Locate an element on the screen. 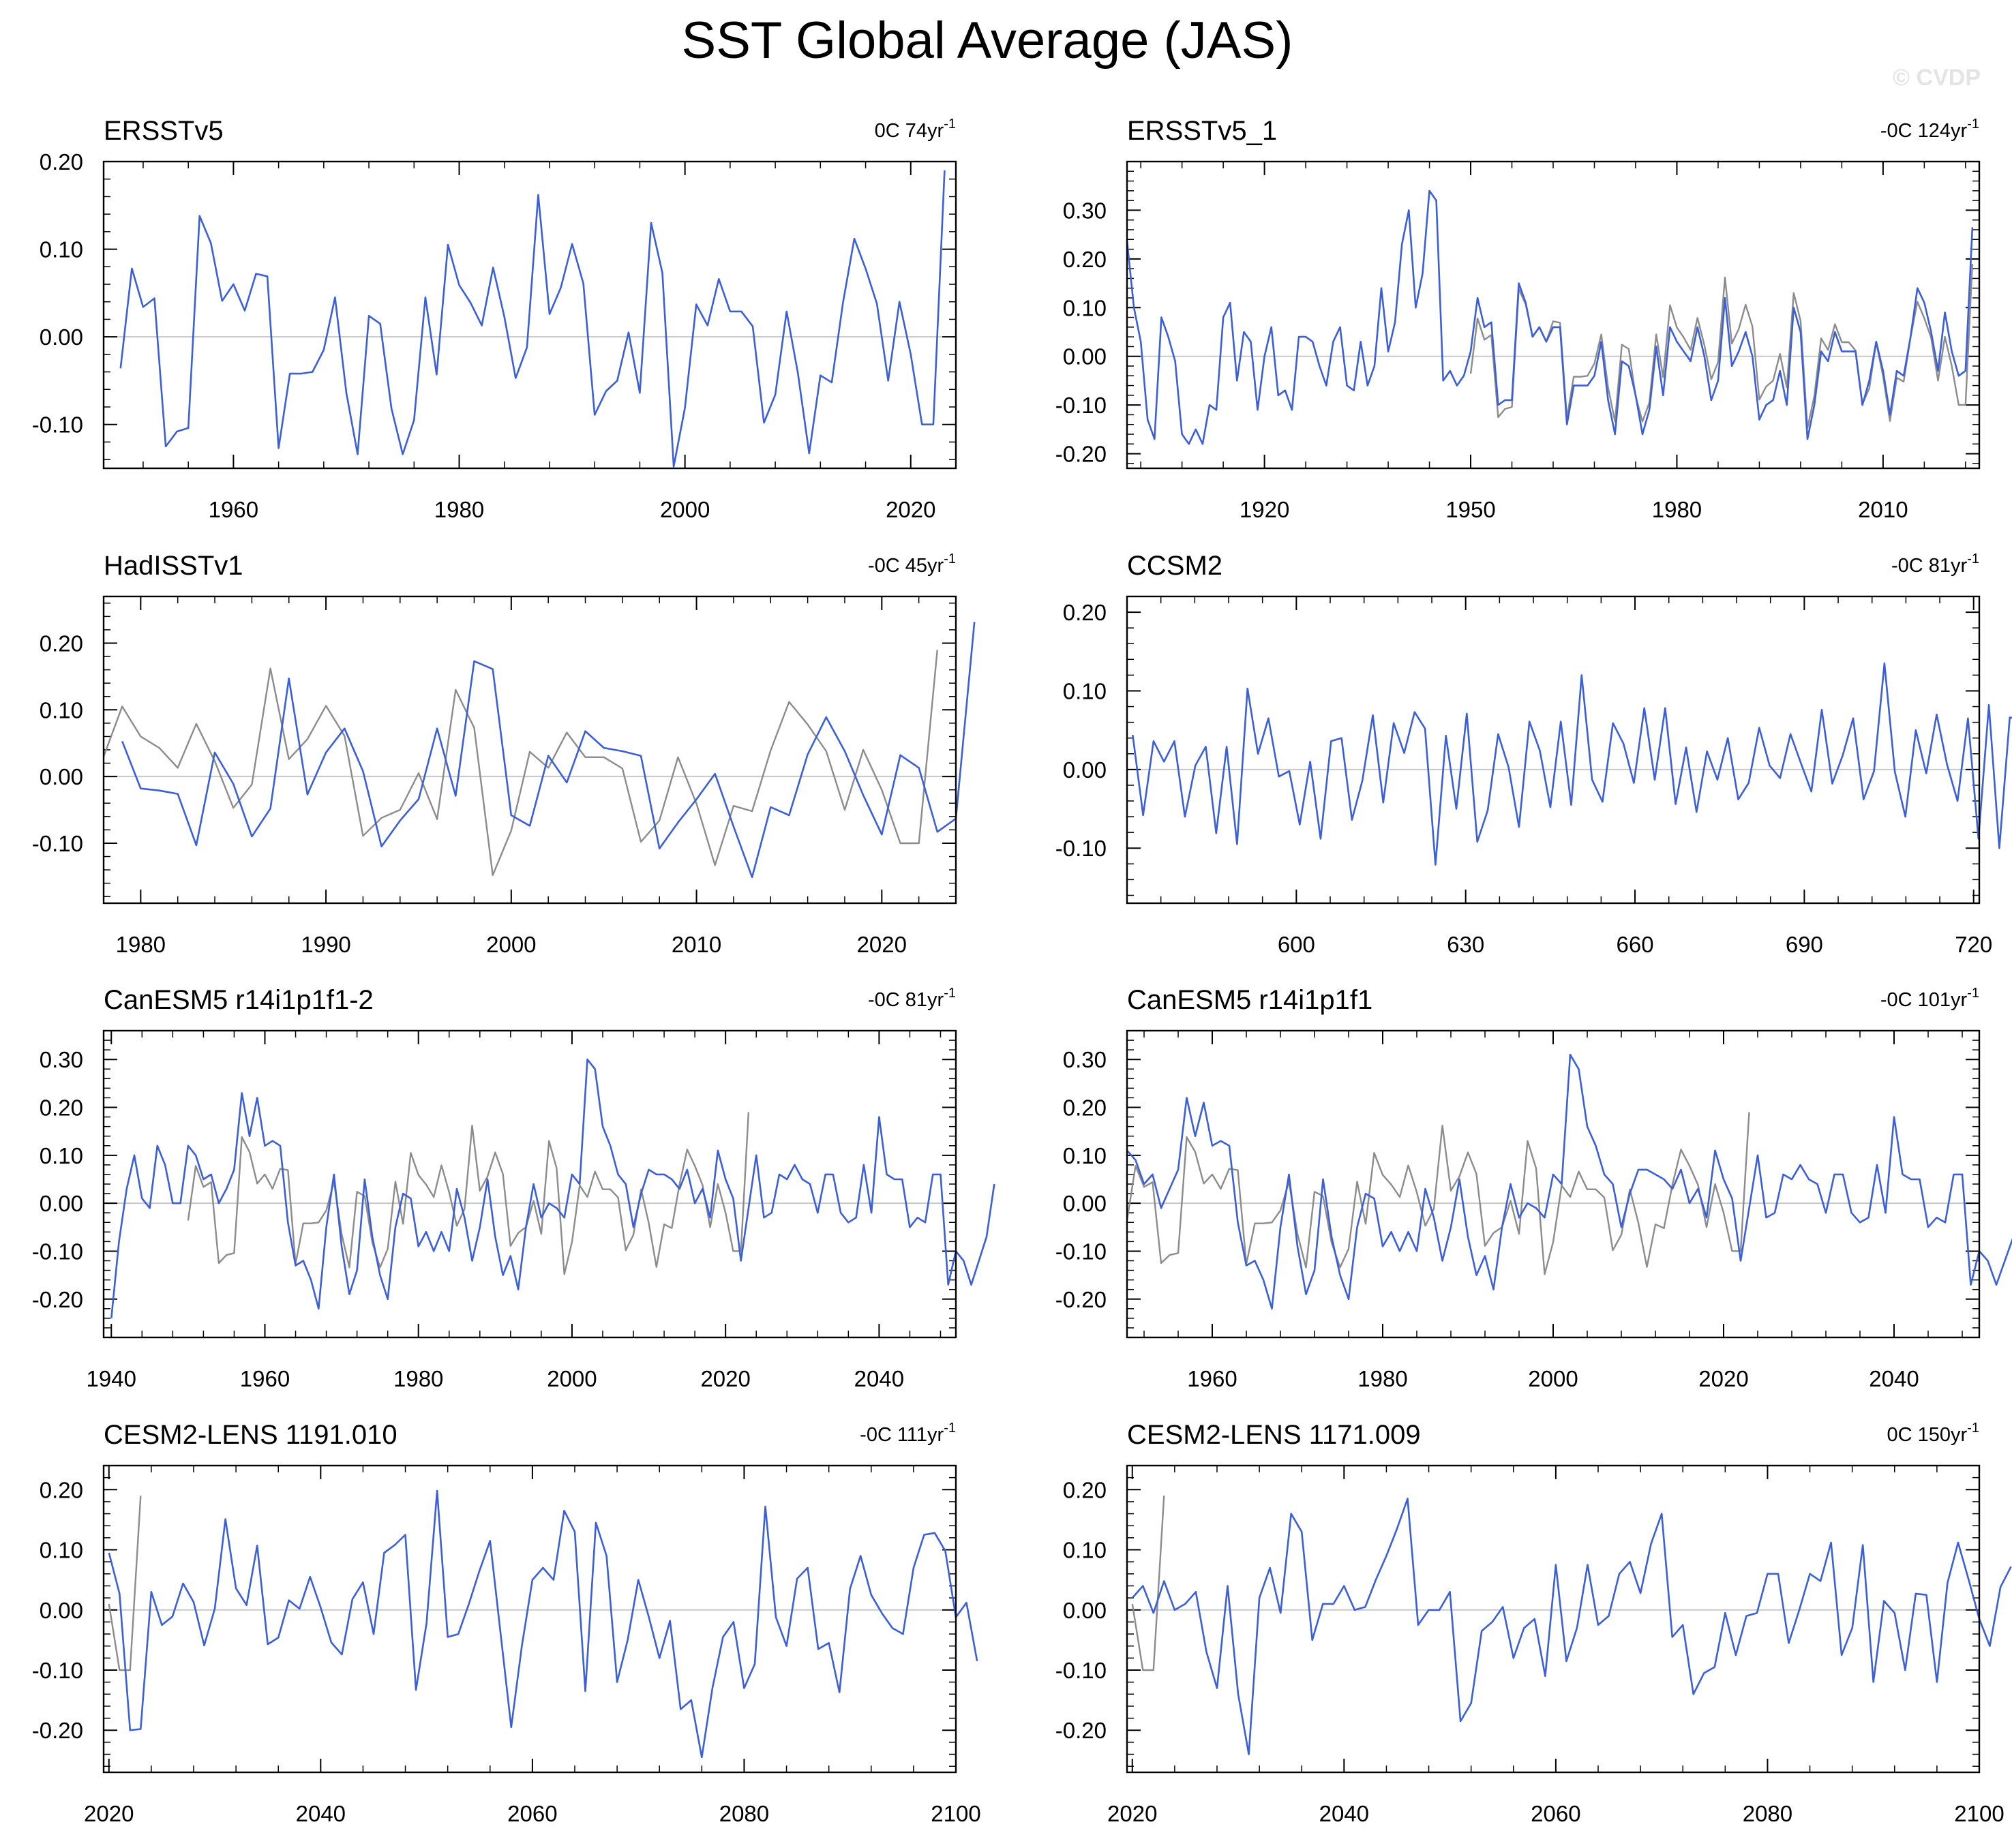 Image resolution: width=2012 pixels, height=1848 pixels. x-tick-label: 2060 is located at coordinates (532, 1814).